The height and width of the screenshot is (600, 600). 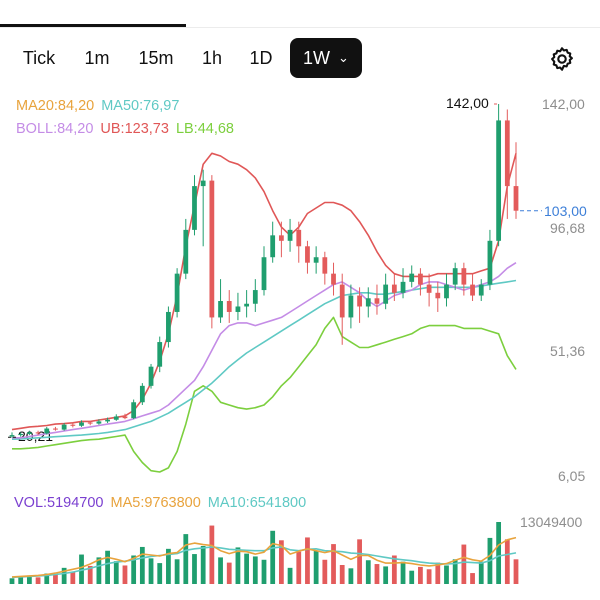 I want to click on interval-tab-1w: 1W ⌄, so click(x=326, y=58).